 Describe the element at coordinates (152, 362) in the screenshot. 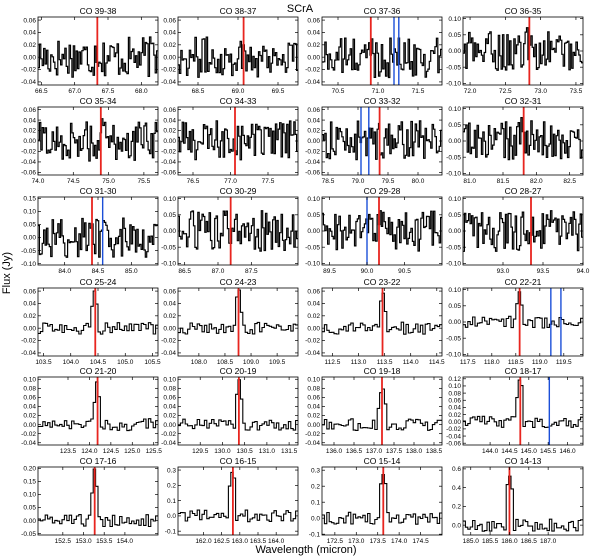

I see `x-tick-label: 105.5` at that location.